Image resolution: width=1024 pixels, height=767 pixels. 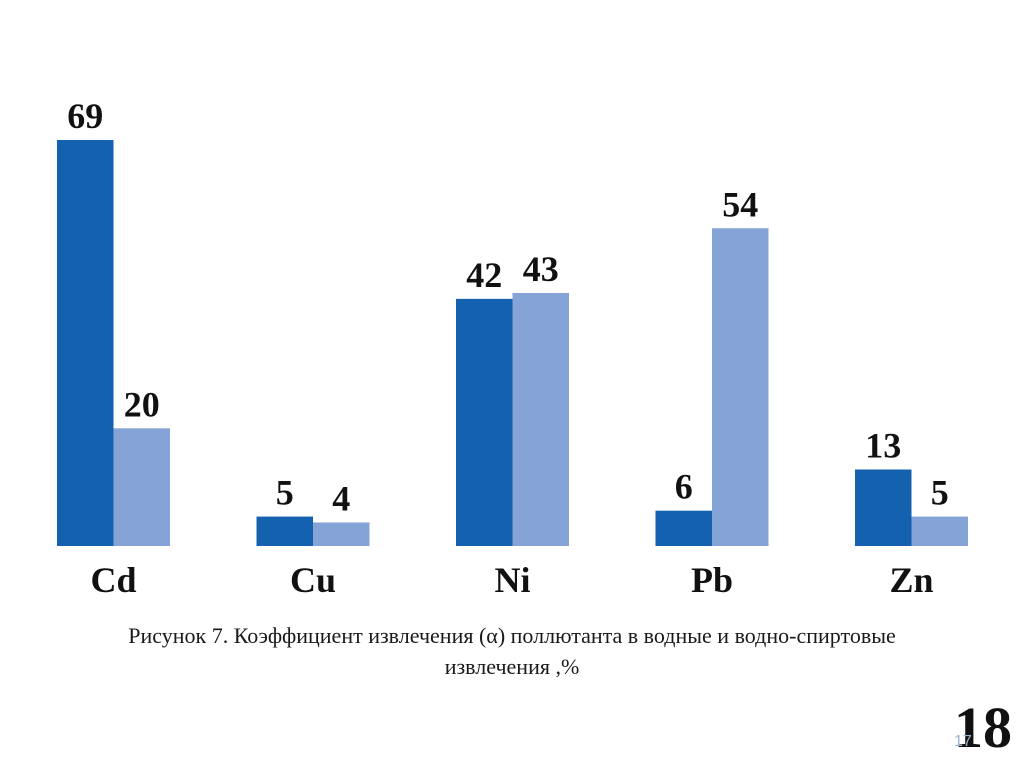 What do you see at coordinates (142, 404) in the screenshot?
I see `data-label-cd-series-2: 20` at bounding box center [142, 404].